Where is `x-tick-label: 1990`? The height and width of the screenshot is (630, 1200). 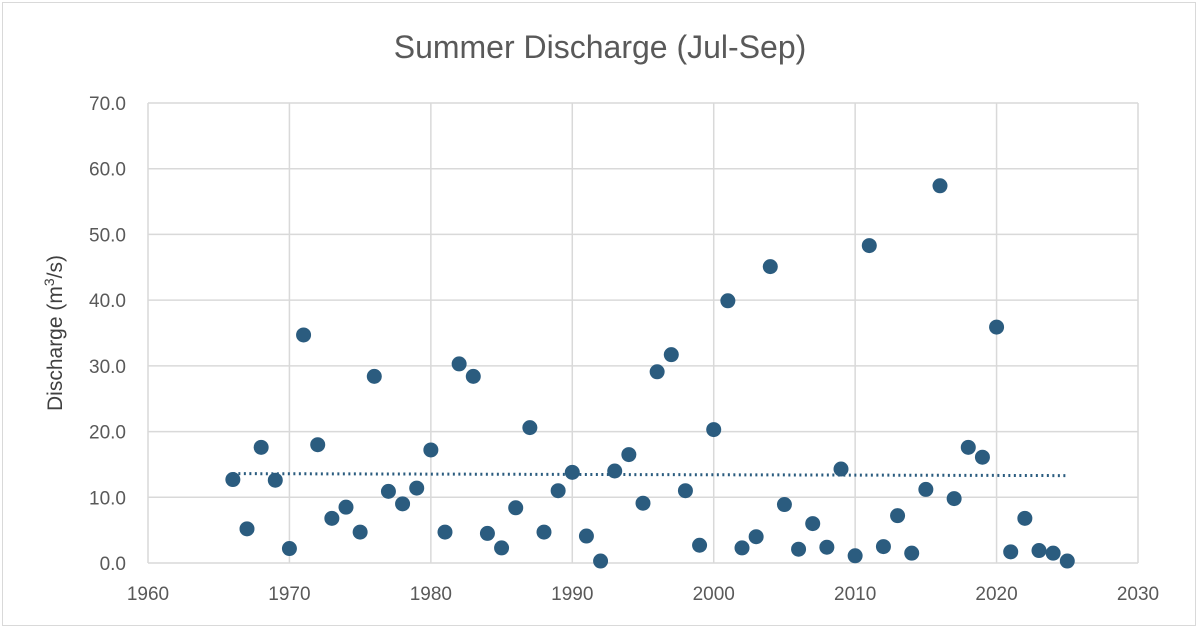 x-tick-label: 1990 is located at coordinates (572, 594).